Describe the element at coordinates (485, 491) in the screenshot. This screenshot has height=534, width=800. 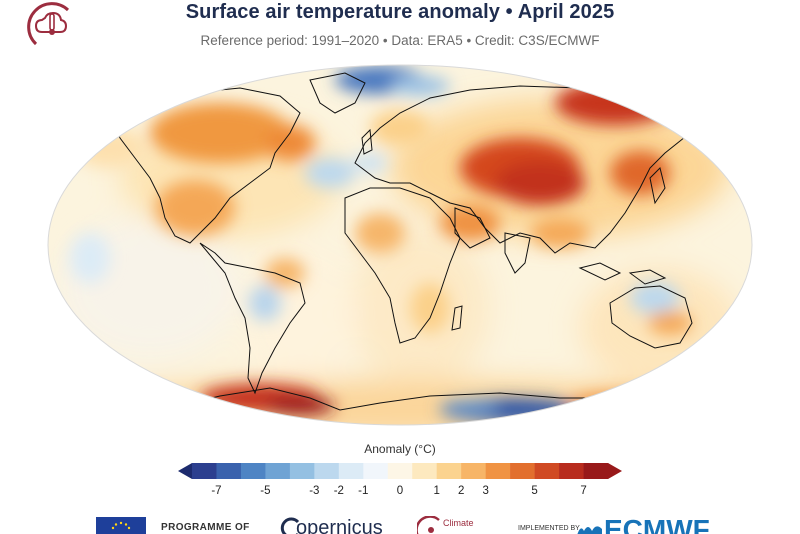
I see `colorbar-tick-label: 3` at that location.